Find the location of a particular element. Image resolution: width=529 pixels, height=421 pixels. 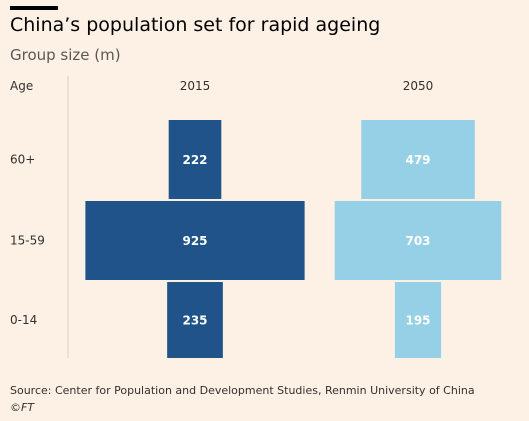

row-header-label: Age is located at coordinates (21, 86).